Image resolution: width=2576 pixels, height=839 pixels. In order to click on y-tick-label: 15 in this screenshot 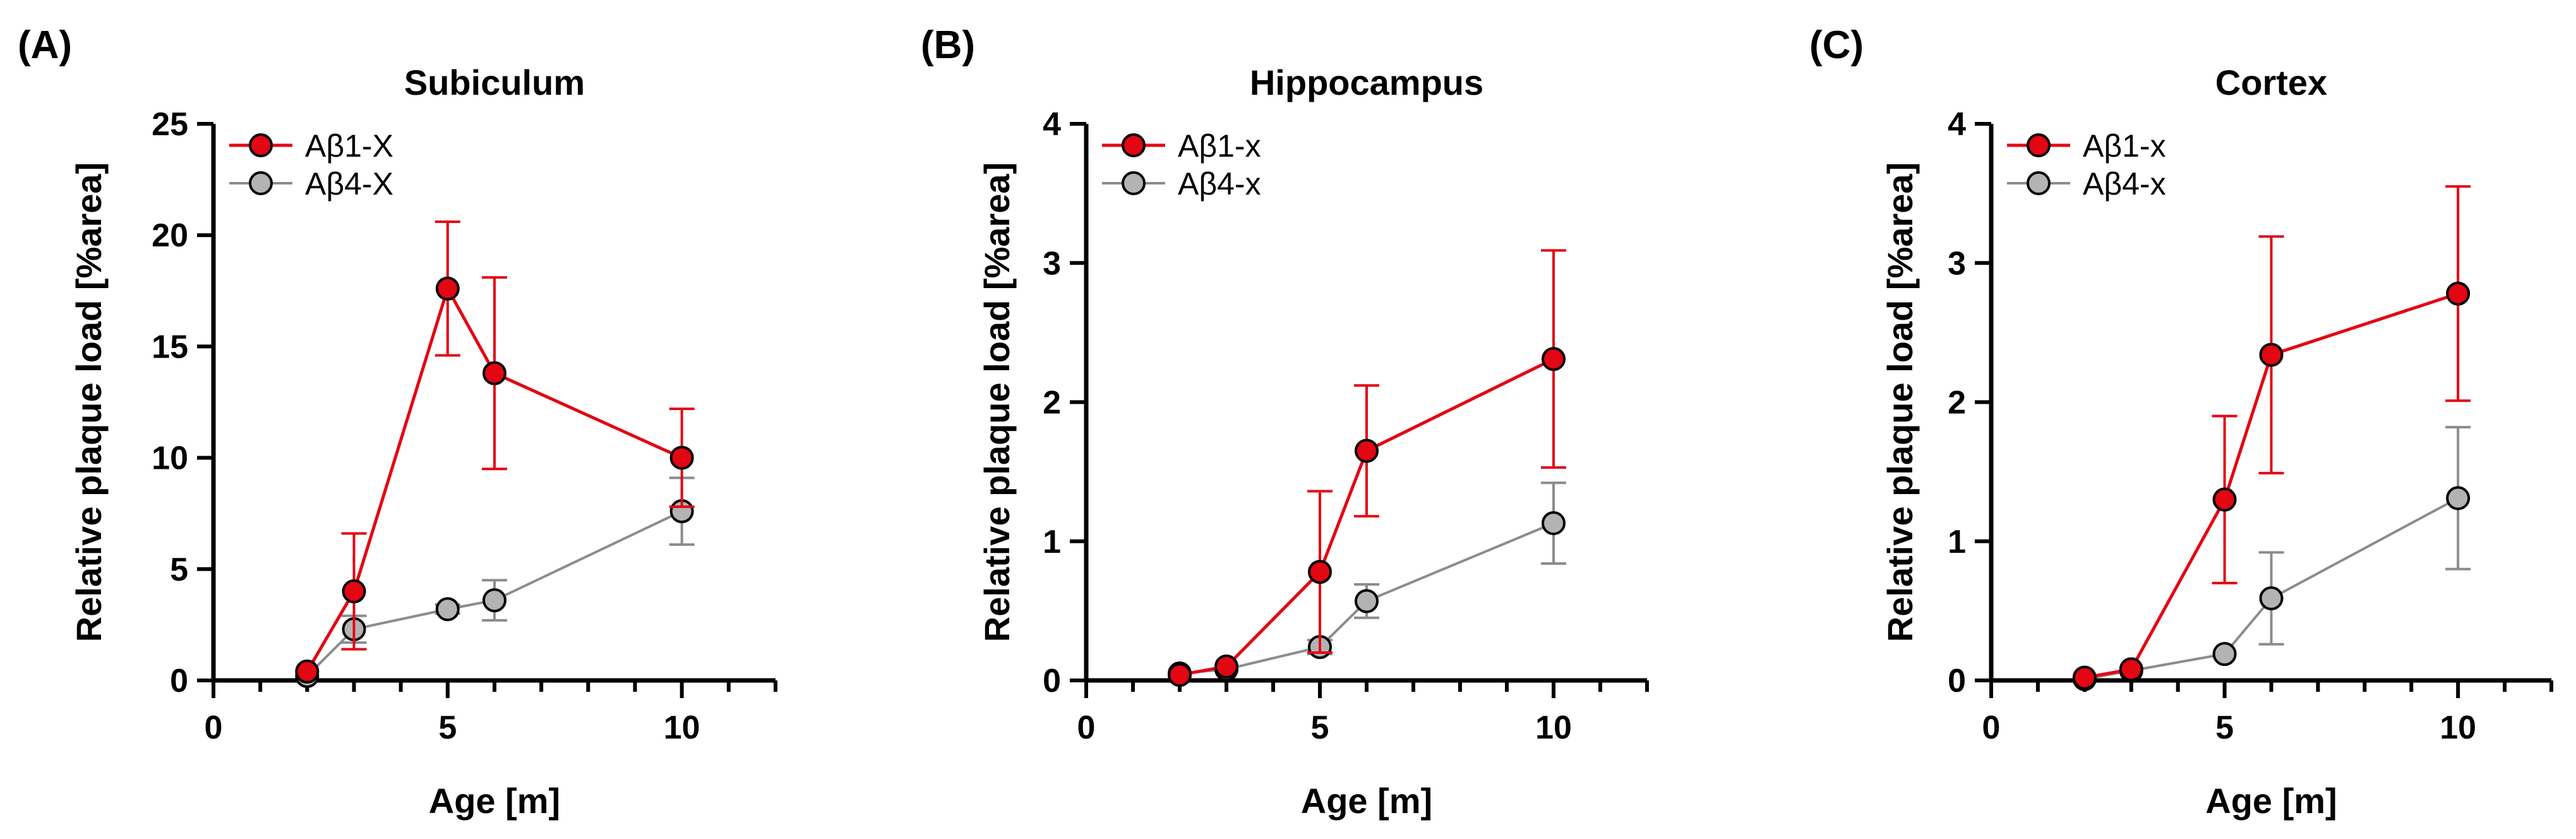, I will do `click(170, 347)`.